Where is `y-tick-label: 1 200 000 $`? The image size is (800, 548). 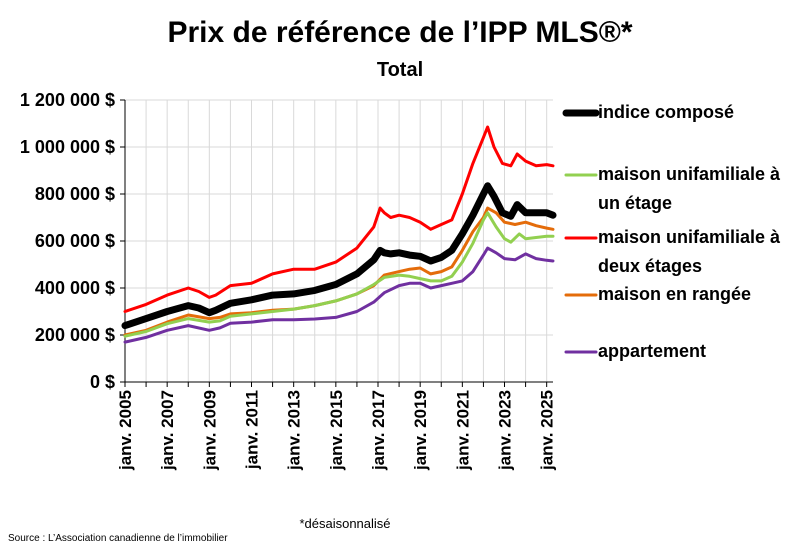 y-tick-label: 1 200 000 $ is located at coordinates (67, 100).